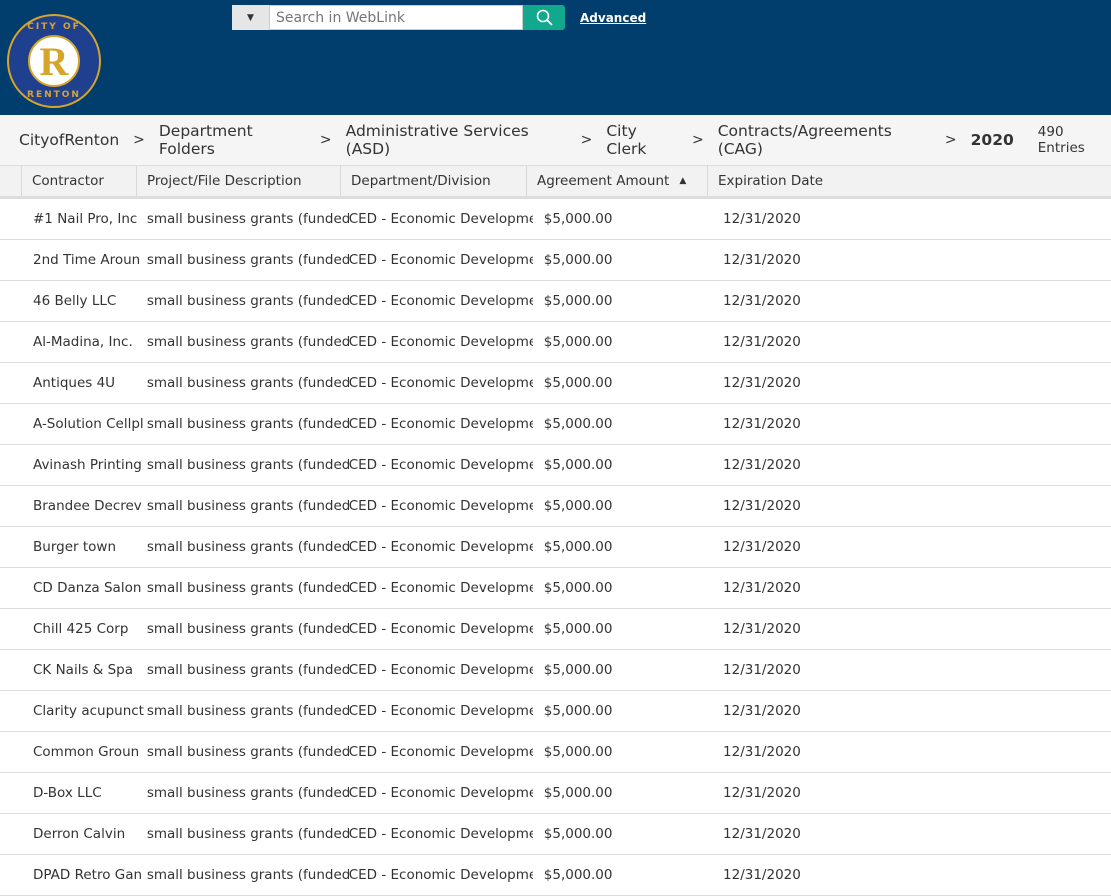  Describe the element at coordinates (83, 342) in the screenshot. I see `contractor-cell: Al-Madina, Inc.` at that location.